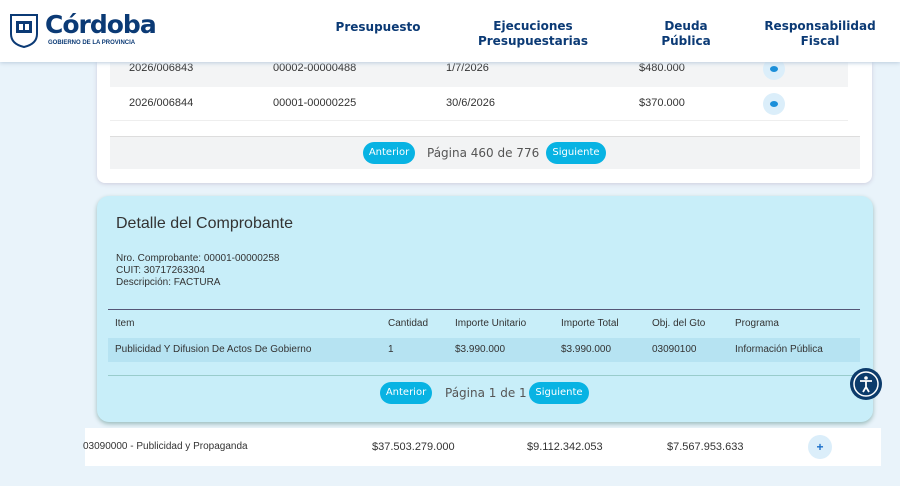 Image resolution: width=900 pixels, height=486 pixels. I want to click on column-header: Programa, so click(757, 323).